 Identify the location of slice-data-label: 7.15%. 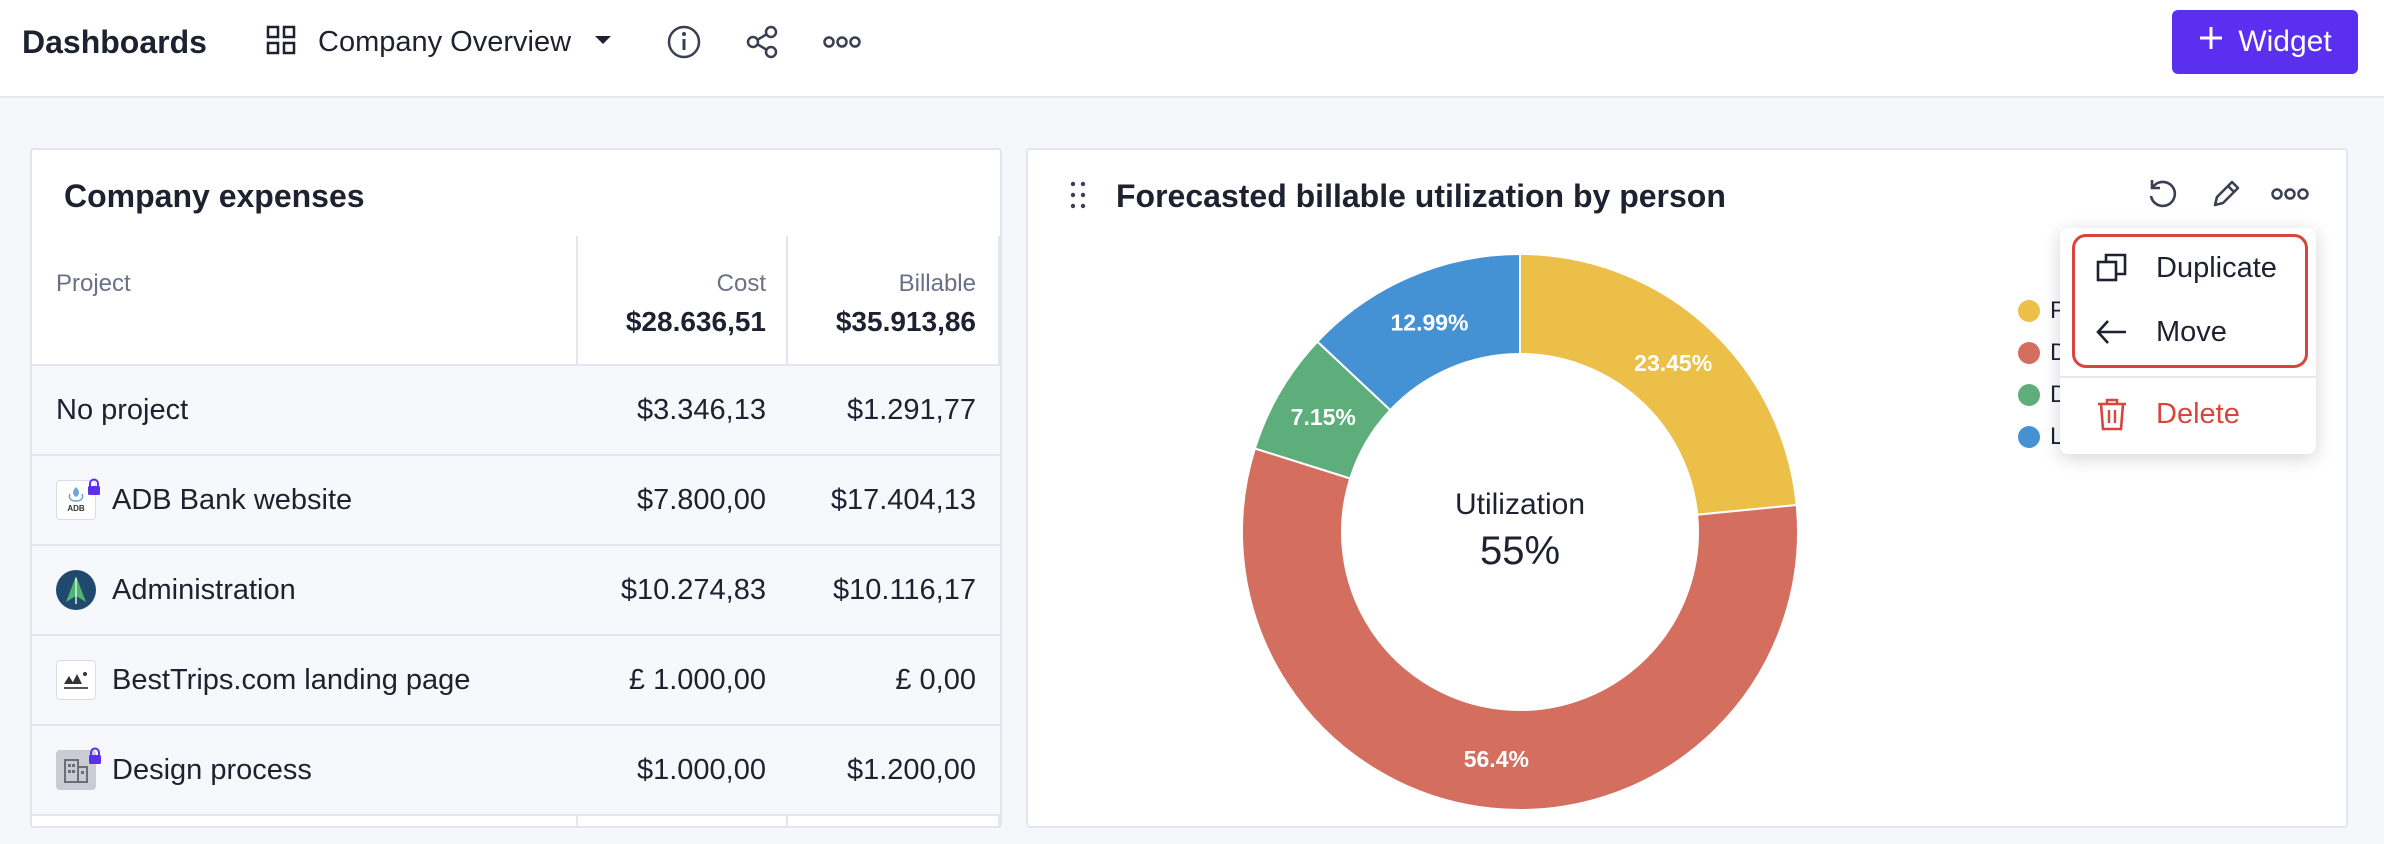
(1323, 417).